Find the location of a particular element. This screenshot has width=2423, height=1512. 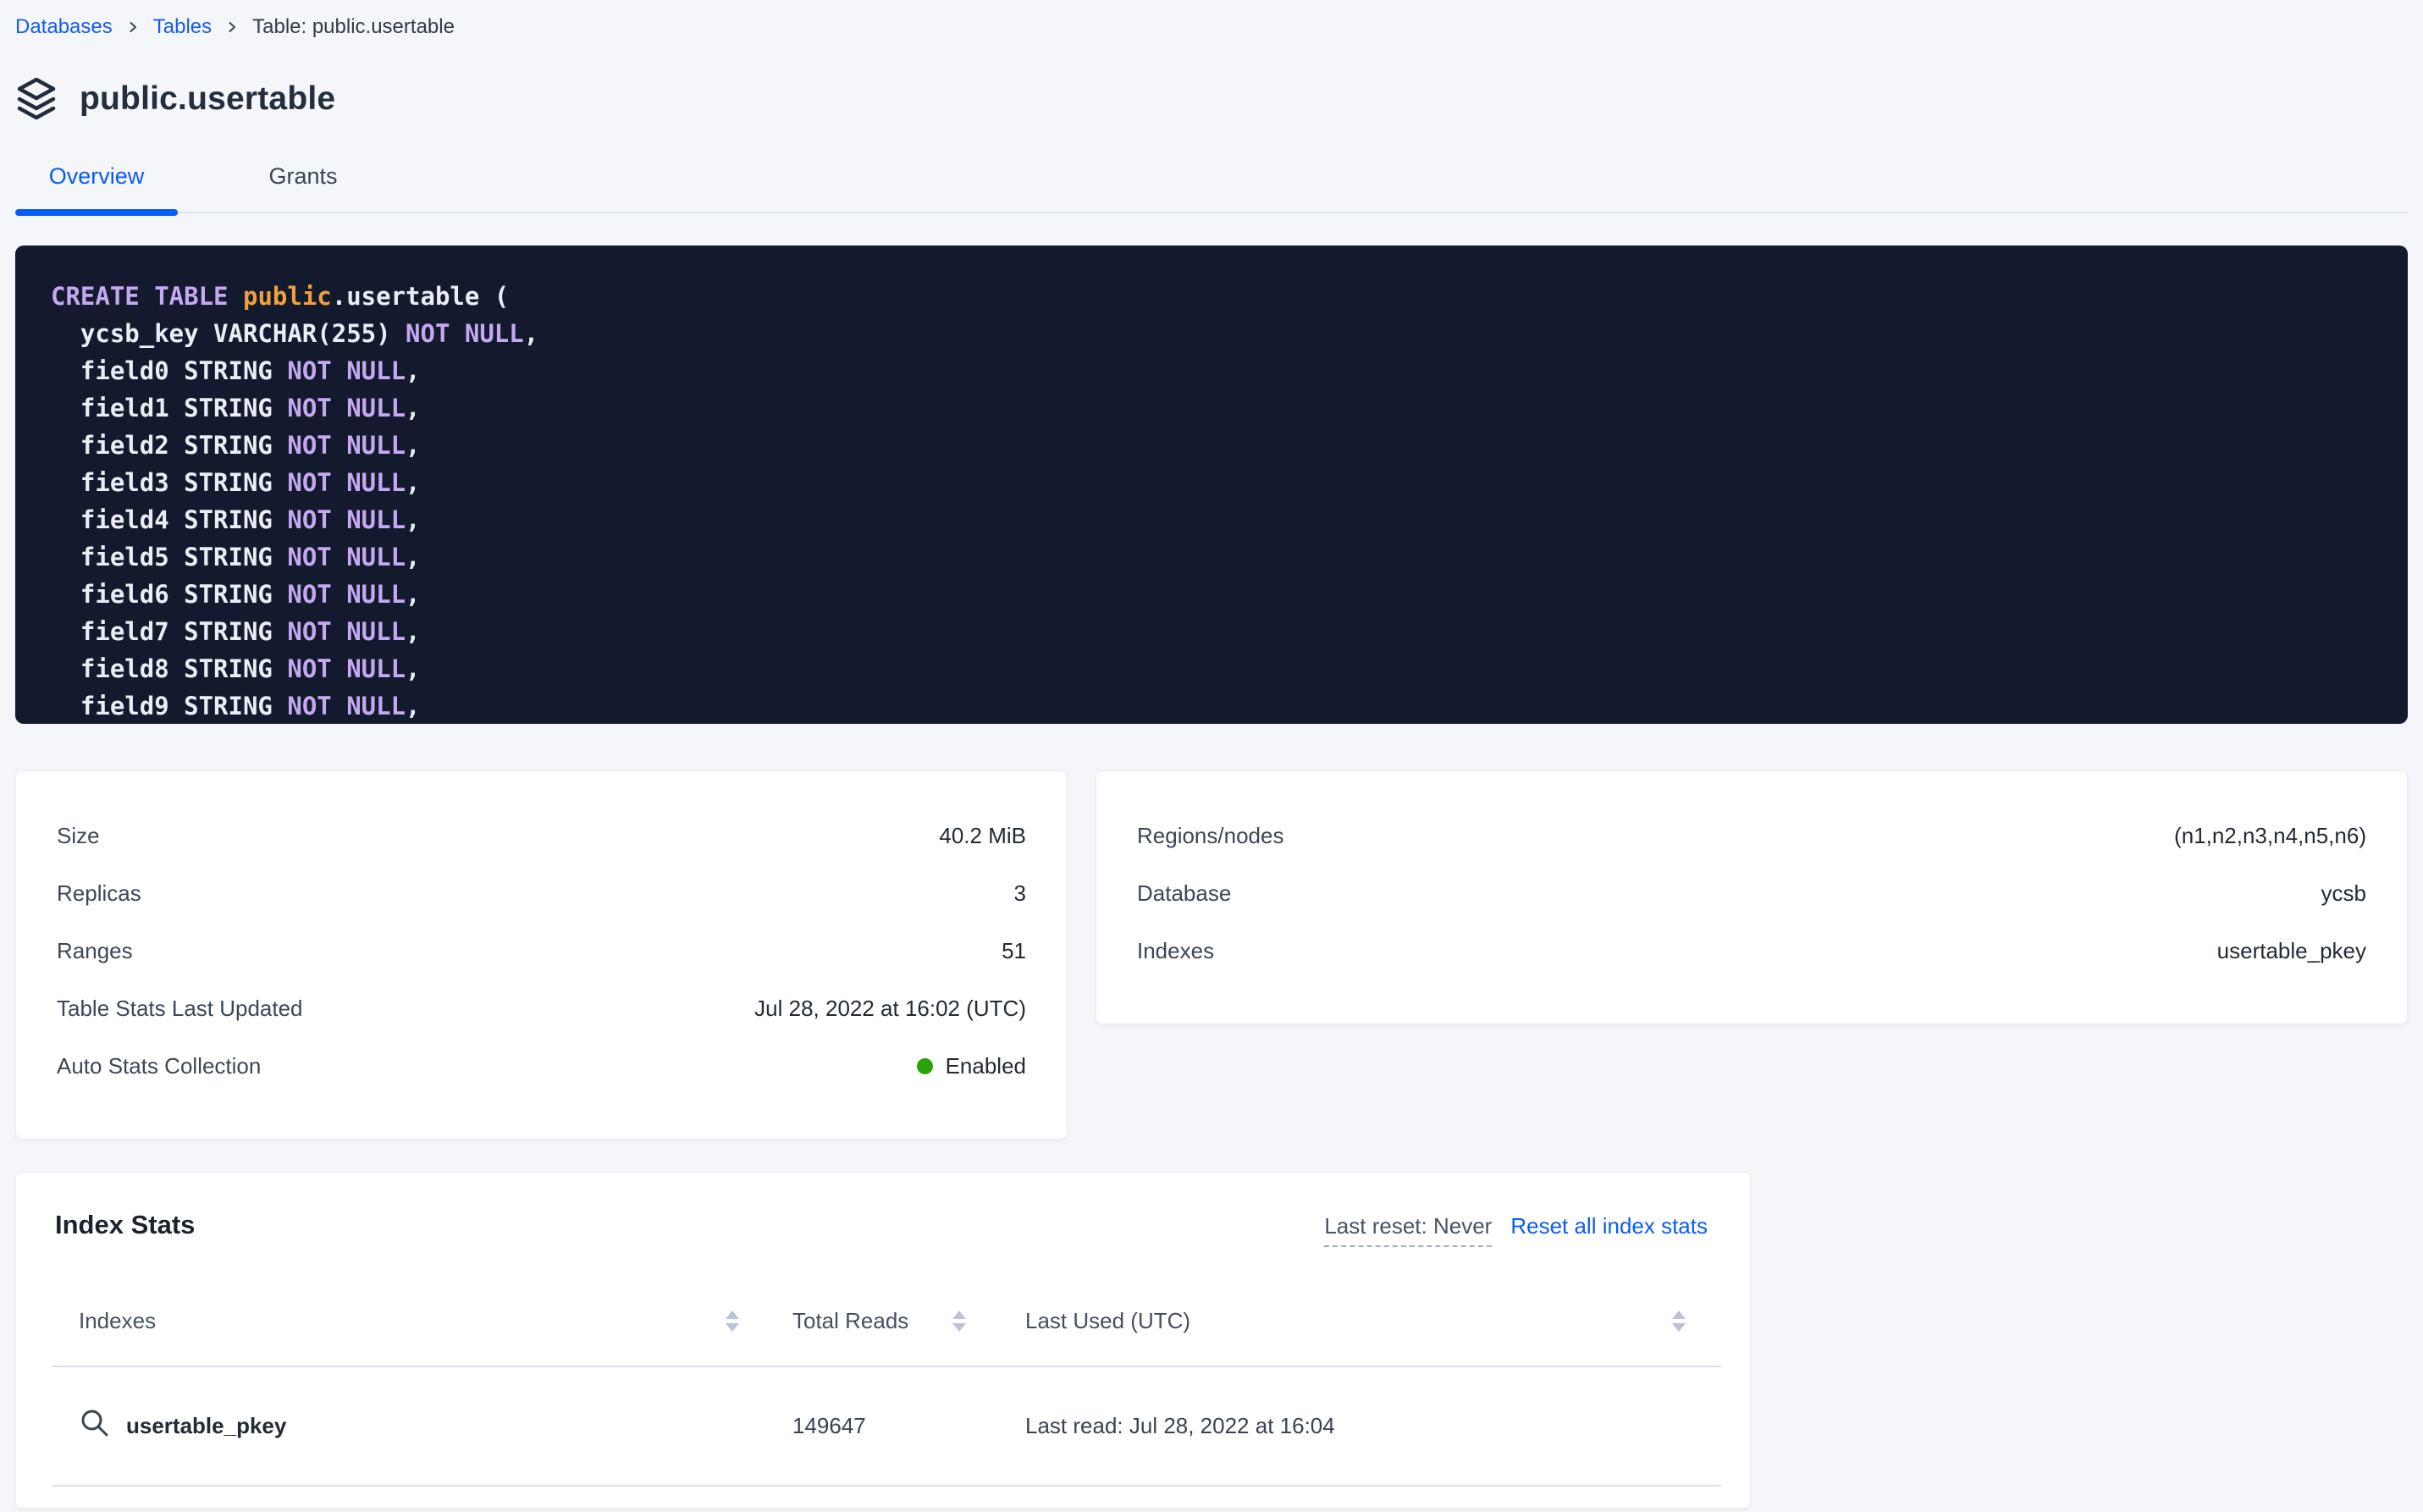

last-reset-label: Last reset: Never is located at coordinates (1408, 1230).